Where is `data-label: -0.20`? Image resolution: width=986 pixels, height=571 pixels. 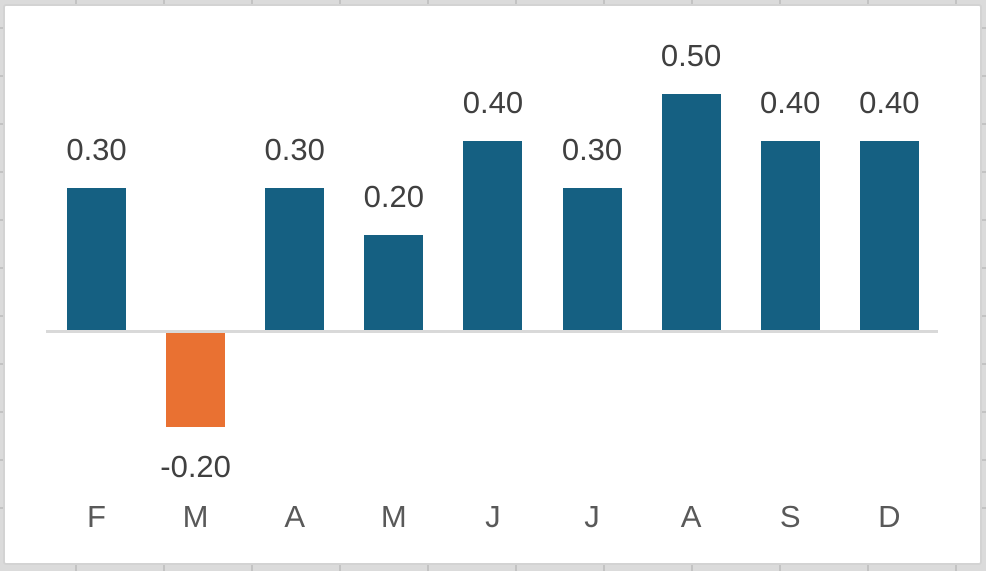
data-label: -0.20 is located at coordinates (195, 466).